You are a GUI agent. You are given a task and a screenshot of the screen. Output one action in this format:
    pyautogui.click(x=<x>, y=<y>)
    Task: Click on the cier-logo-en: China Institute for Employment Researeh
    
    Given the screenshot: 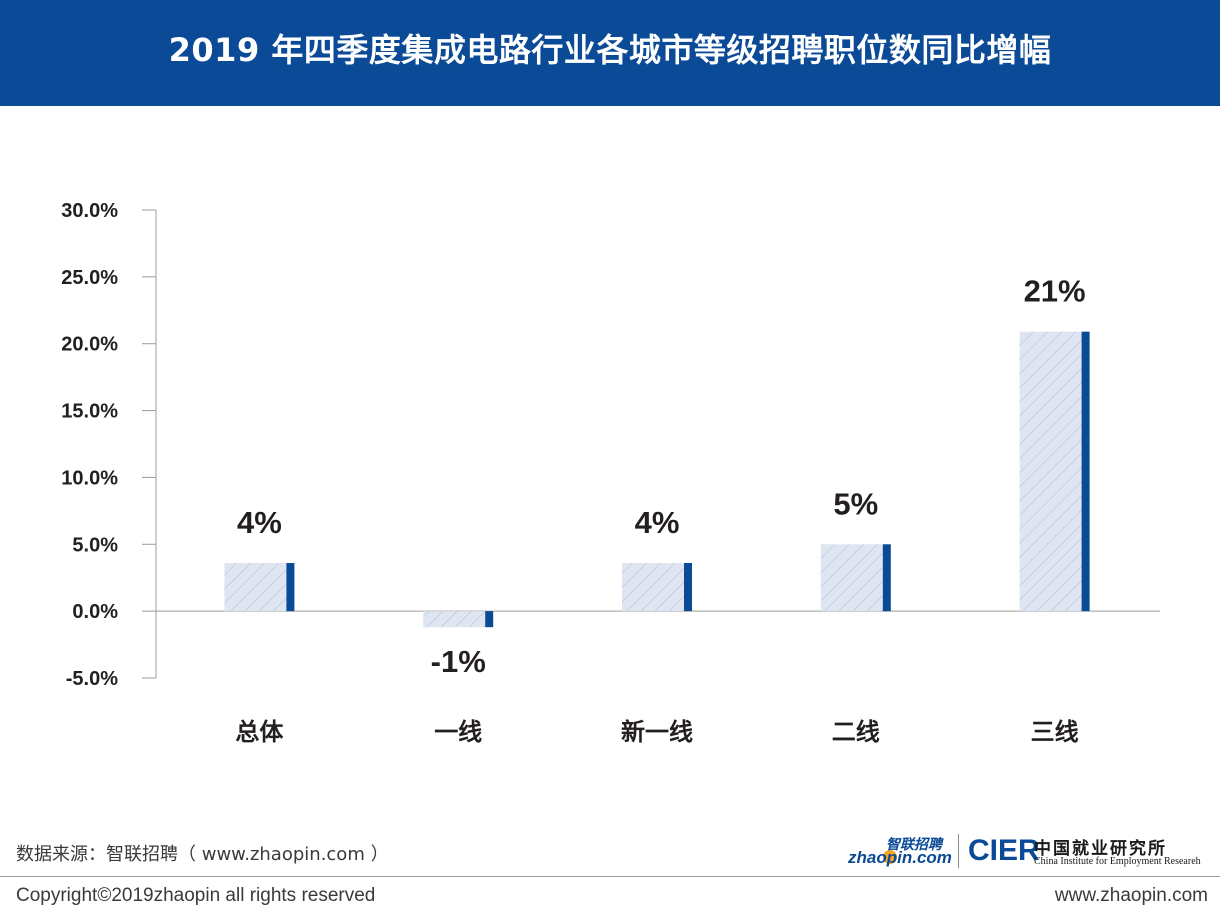 What is the action you would take?
    pyautogui.click(x=1117, y=861)
    